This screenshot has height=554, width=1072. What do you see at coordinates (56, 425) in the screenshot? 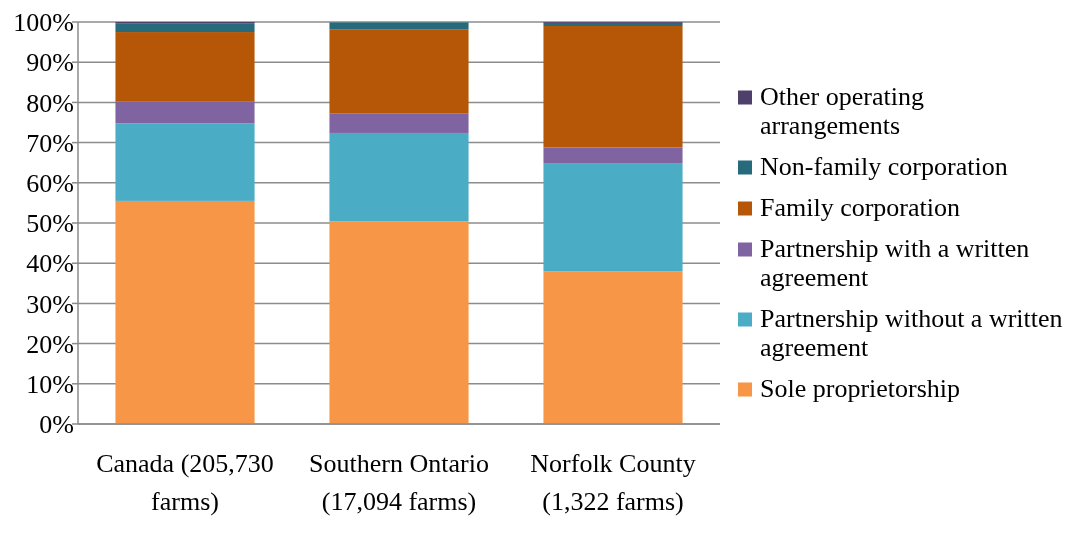
I see `y-tick-label: 0%` at bounding box center [56, 425].